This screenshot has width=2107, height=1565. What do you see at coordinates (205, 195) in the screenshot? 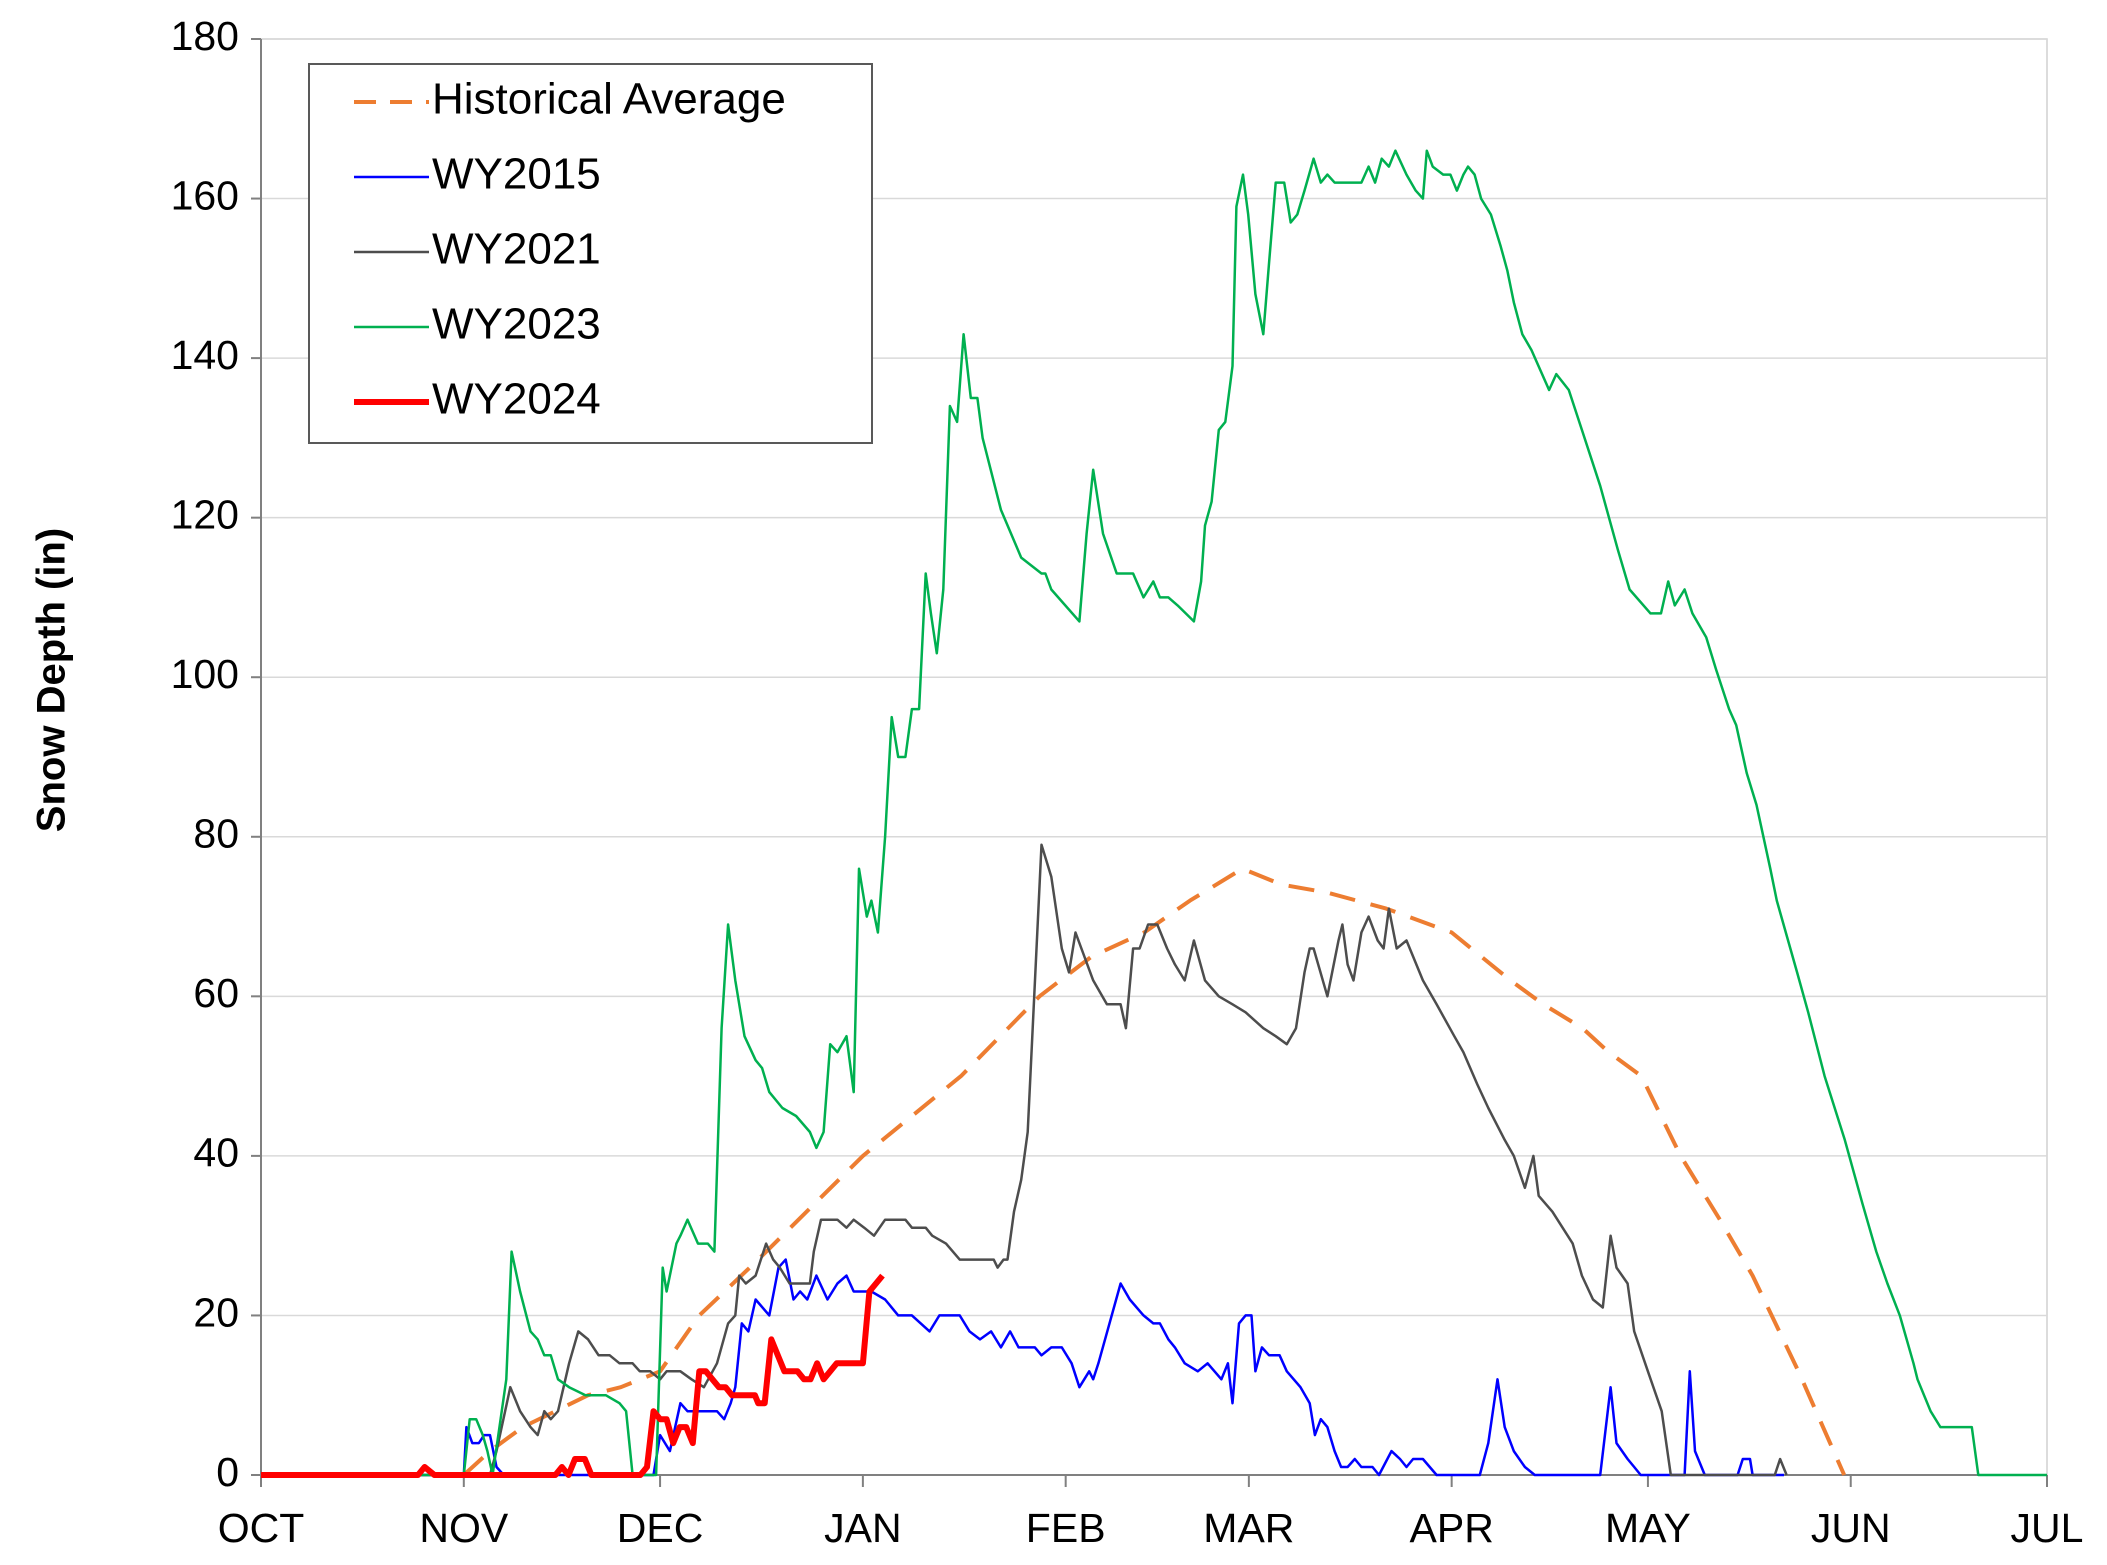
I see `y-tick-label: 160` at bounding box center [205, 195].